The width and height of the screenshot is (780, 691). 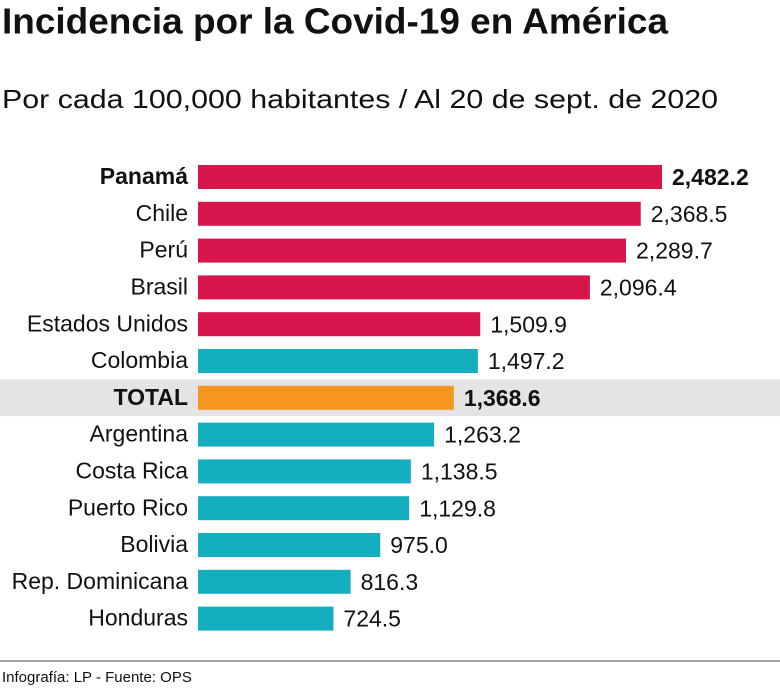 What do you see at coordinates (139, 360) in the screenshot?
I see `category-label: Colombia` at bounding box center [139, 360].